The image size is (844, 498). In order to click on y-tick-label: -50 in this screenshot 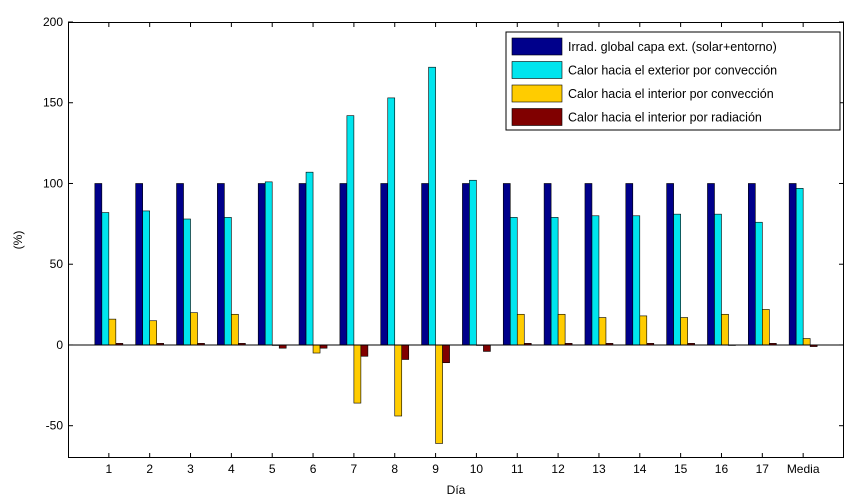, I will do `click(55, 426)`.